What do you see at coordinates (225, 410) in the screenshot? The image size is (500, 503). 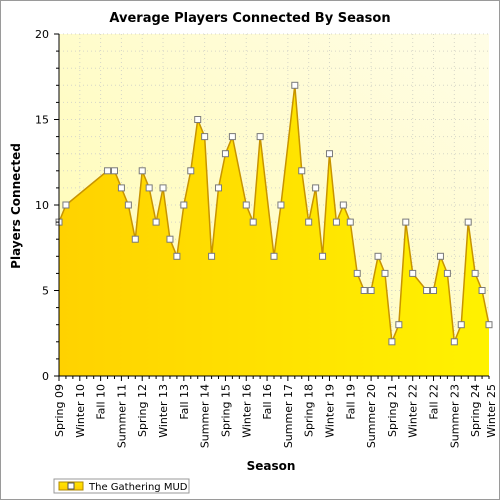 I see `x-tick-label: Spring 15` at bounding box center [225, 410].